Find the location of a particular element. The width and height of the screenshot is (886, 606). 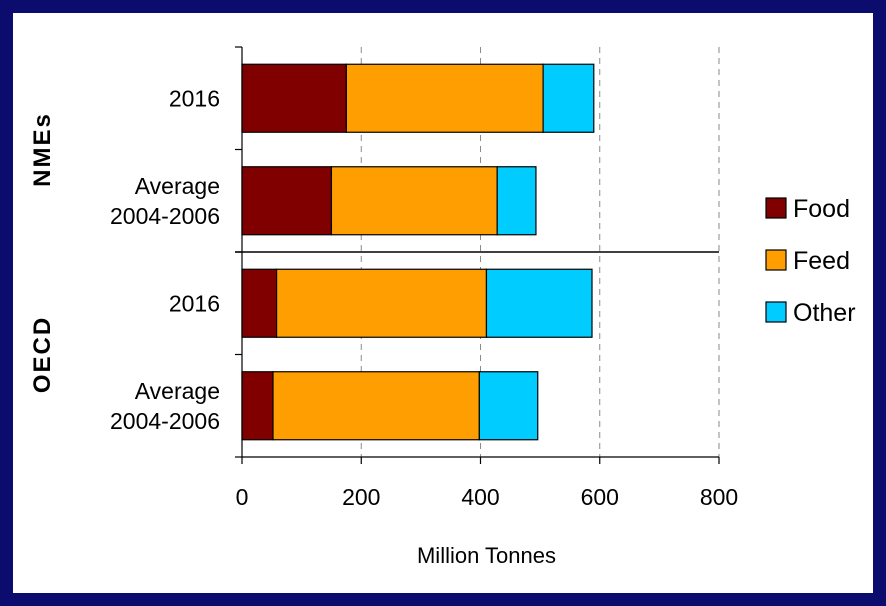

legend-swatch-feed is located at coordinates (776, 260).